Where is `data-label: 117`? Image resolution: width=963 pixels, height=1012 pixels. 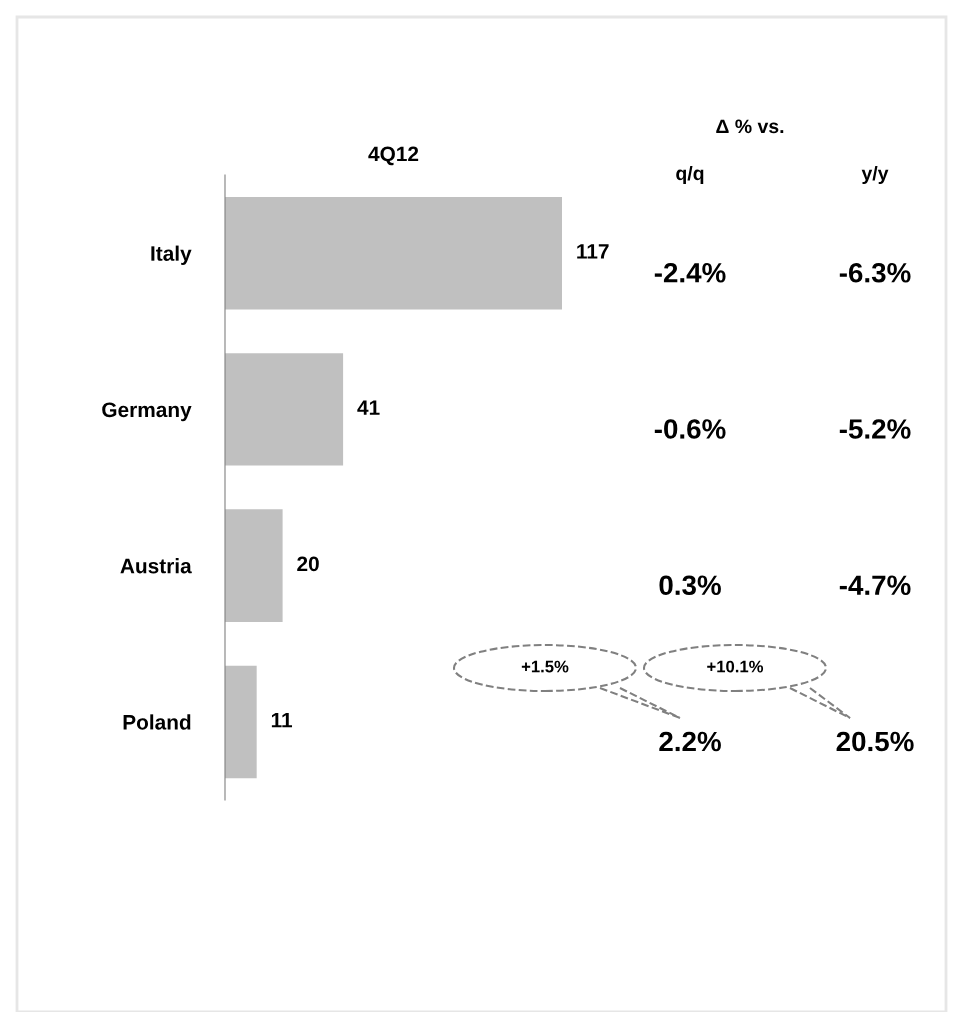
data-label: 117 is located at coordinates (593, 251).